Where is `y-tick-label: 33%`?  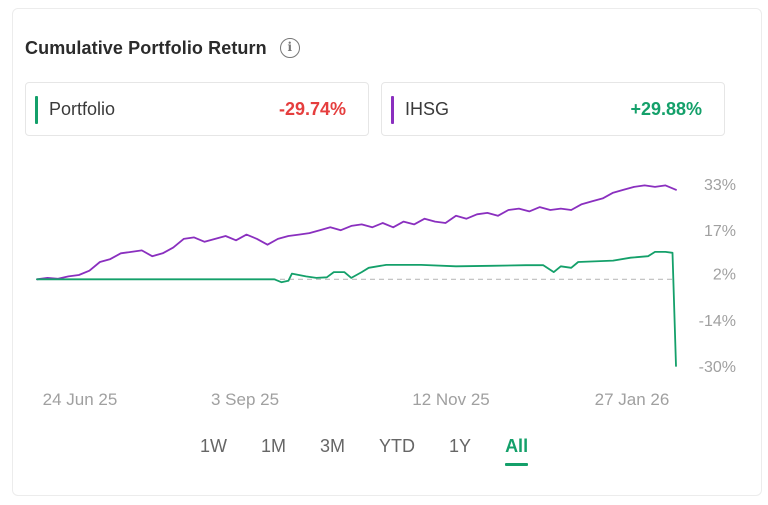 y-tick-label: 33% is located at coordinates (720, 185).